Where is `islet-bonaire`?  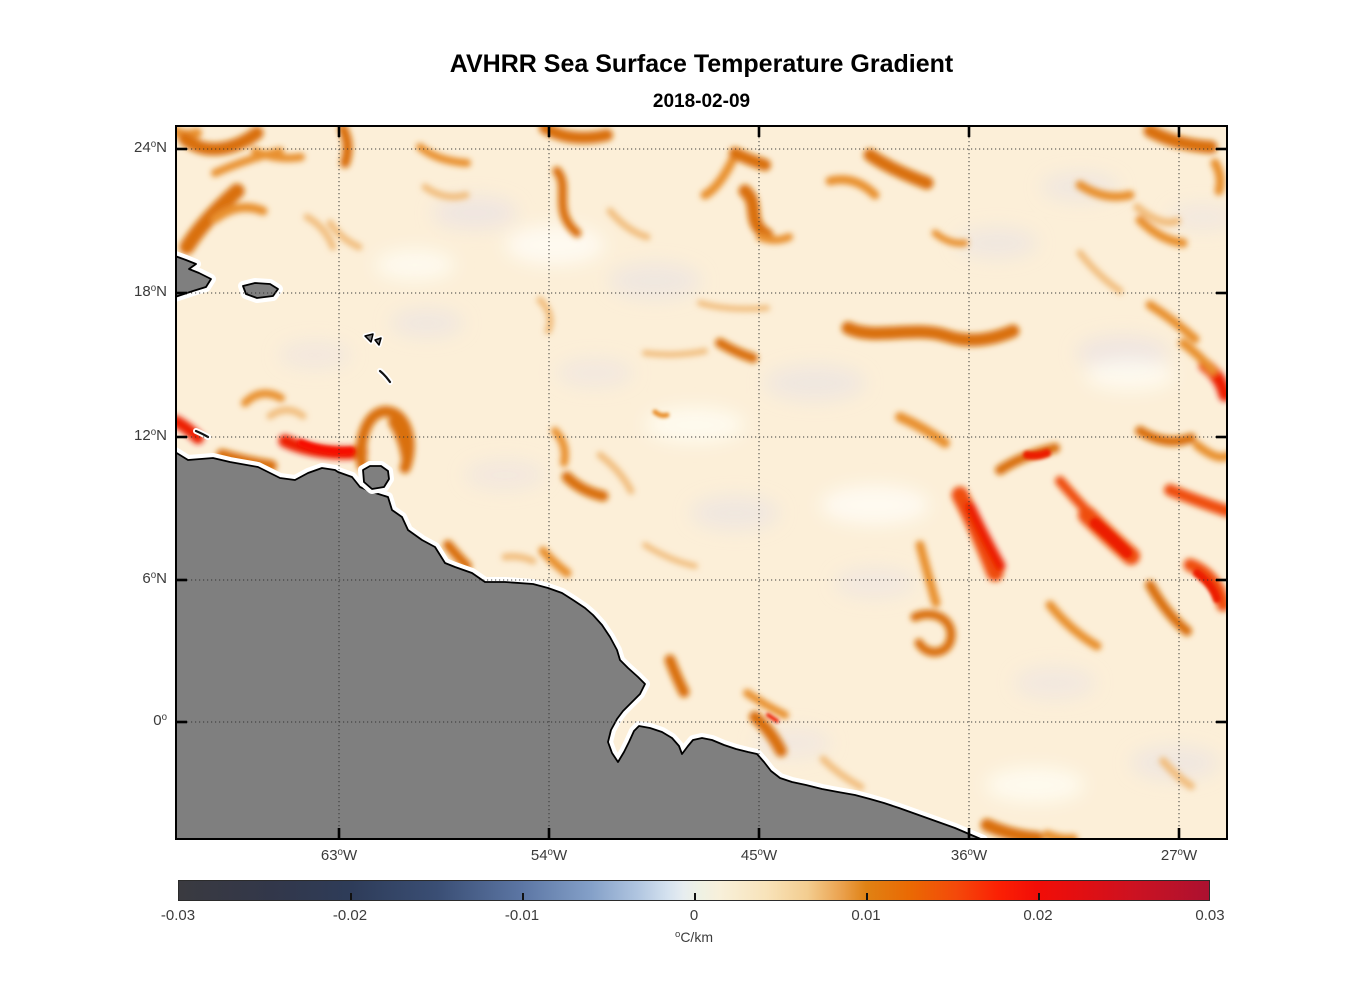
islet-bonaire is located at coordinates (202, 434).